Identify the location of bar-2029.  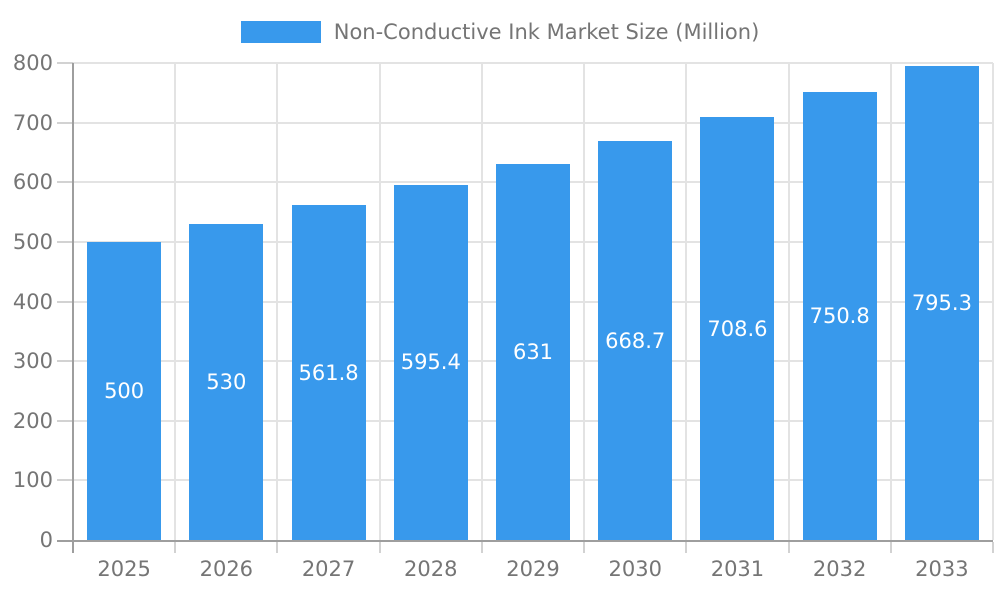
(533, 351).